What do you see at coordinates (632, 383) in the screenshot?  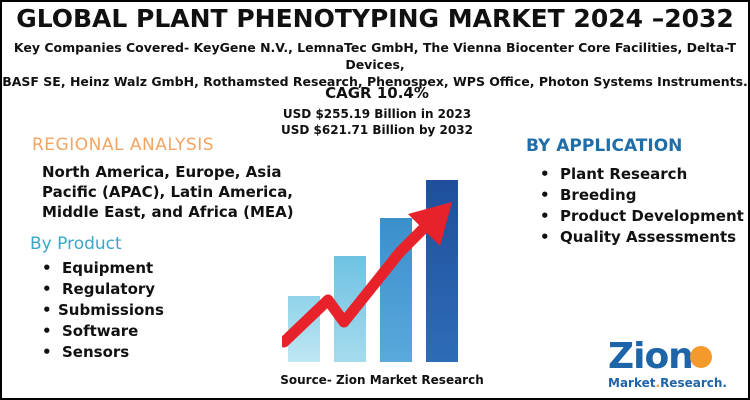 I see `logo-sub-left: Market` at bounding box center [632, 383].